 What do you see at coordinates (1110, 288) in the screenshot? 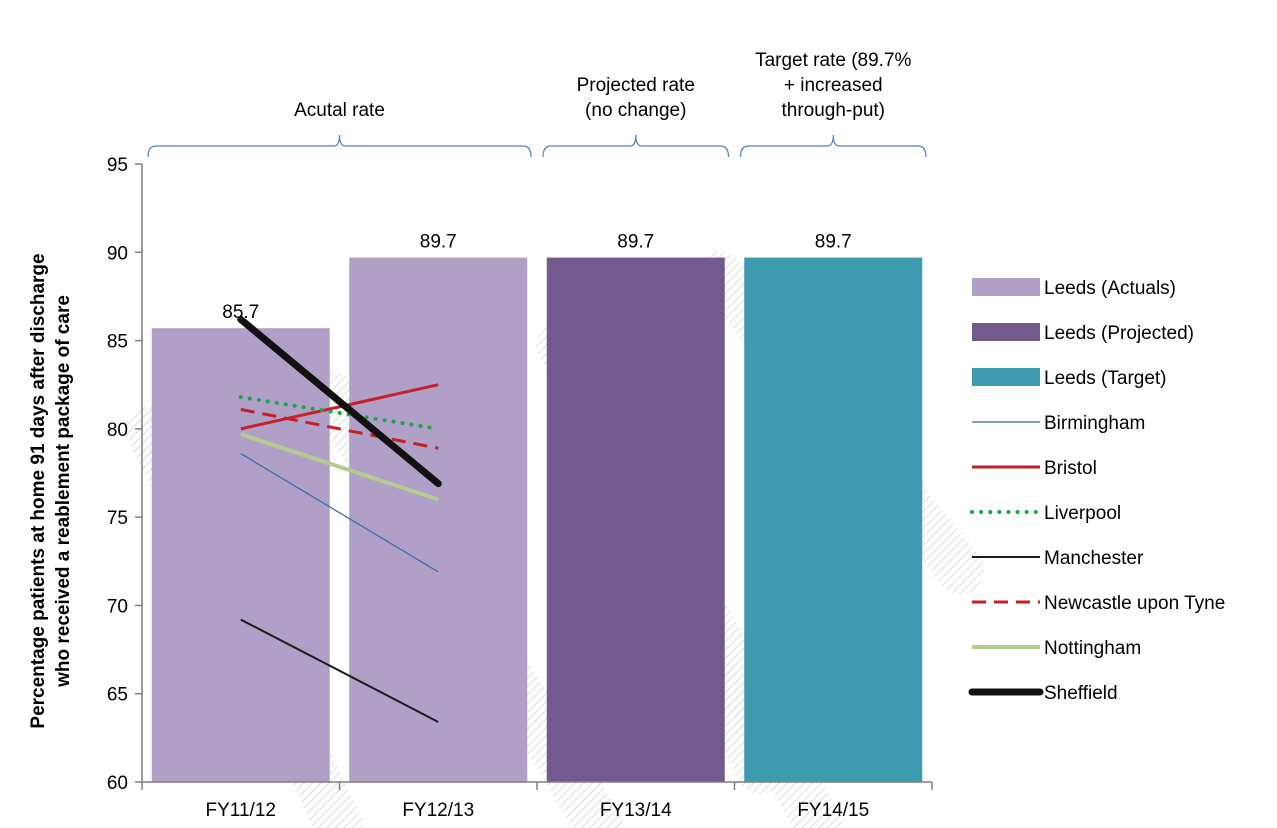
I see `legend-label: Leeds (Actuals)` at bounding box center [1110, 288].